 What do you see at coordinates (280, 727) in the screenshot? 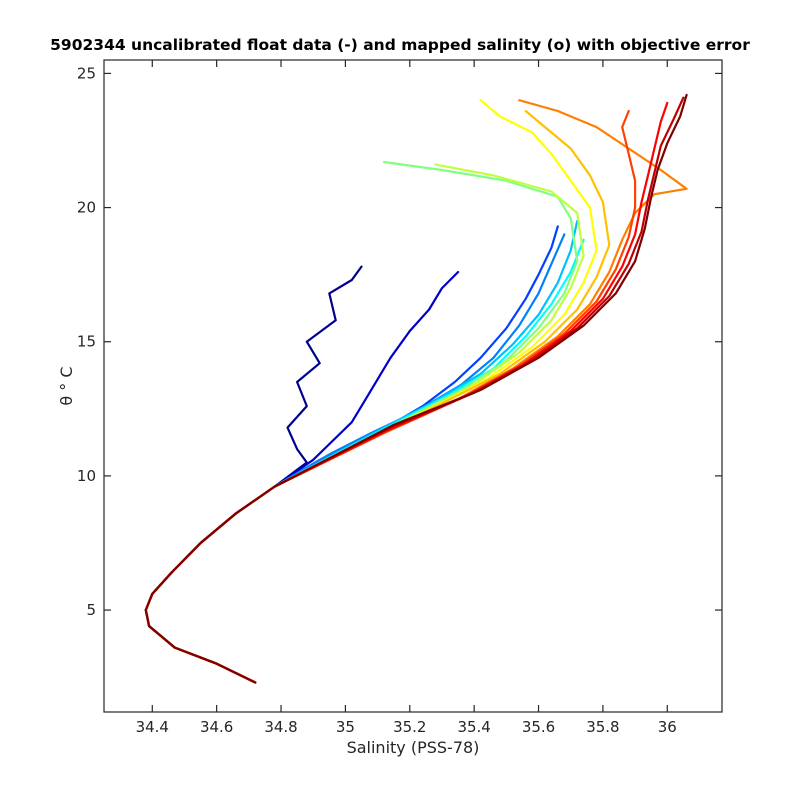
I see `x-tick-label: 34.8` at bounding box center [280, 727].